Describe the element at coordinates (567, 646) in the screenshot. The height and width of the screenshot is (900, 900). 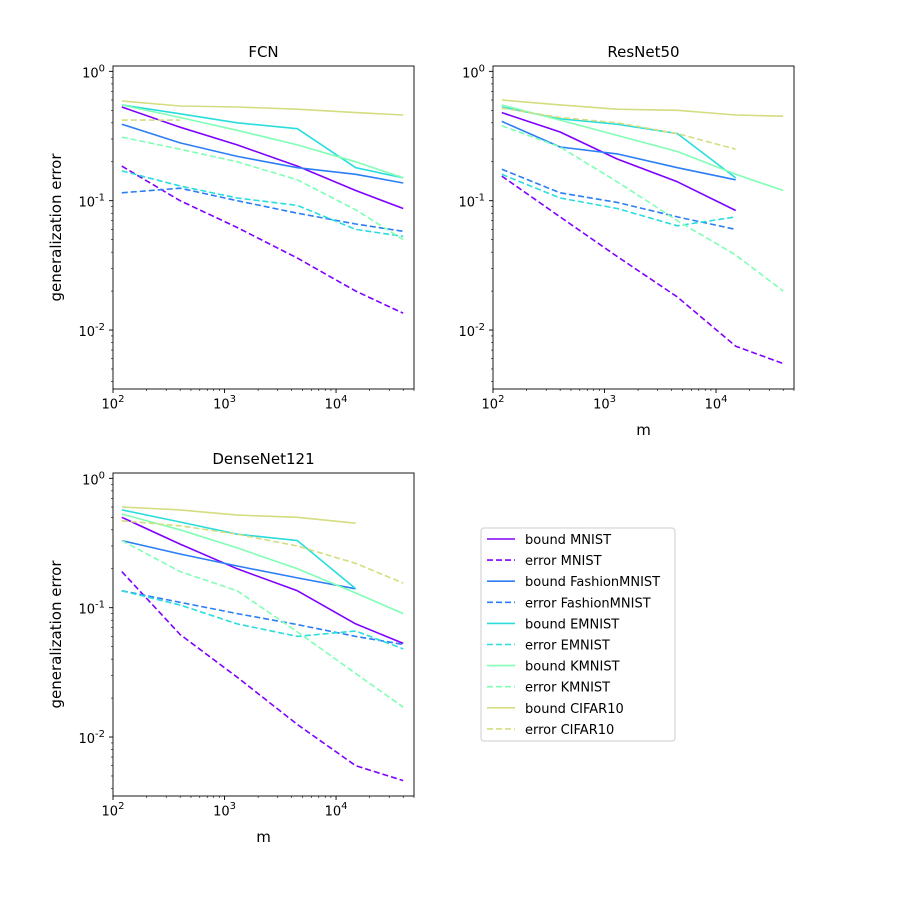
I see `legend-label: error EMNIST` at that location.